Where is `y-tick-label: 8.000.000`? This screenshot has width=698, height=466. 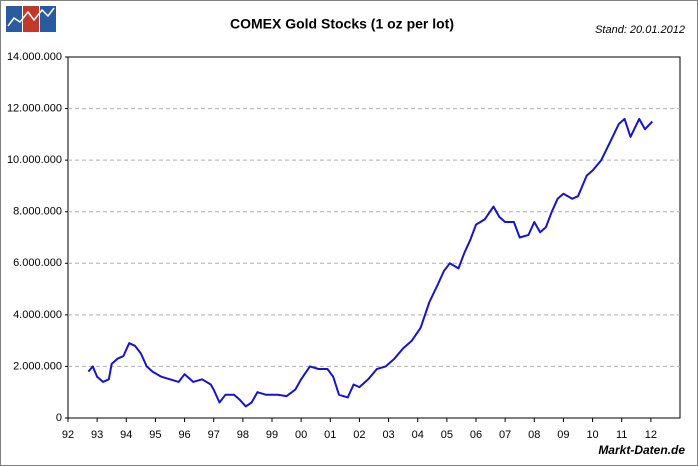 y-tick-label: 8.000.000 is located at coordinates (37, 212).